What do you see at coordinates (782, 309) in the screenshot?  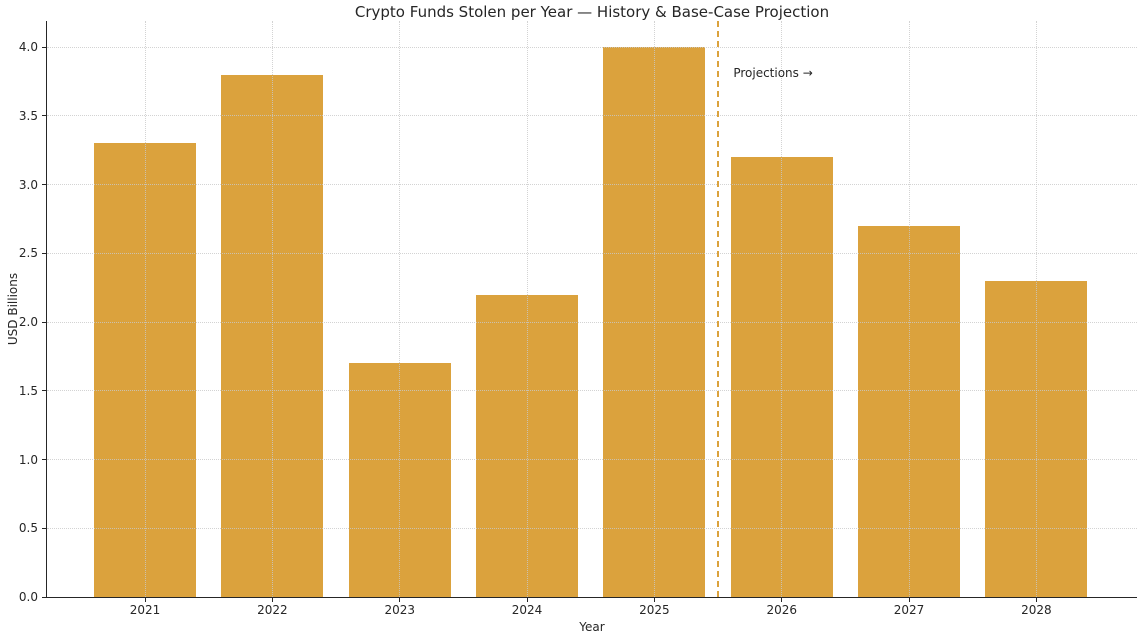 I see `vertical-gridline-2026` at bounding box center [782, 309].